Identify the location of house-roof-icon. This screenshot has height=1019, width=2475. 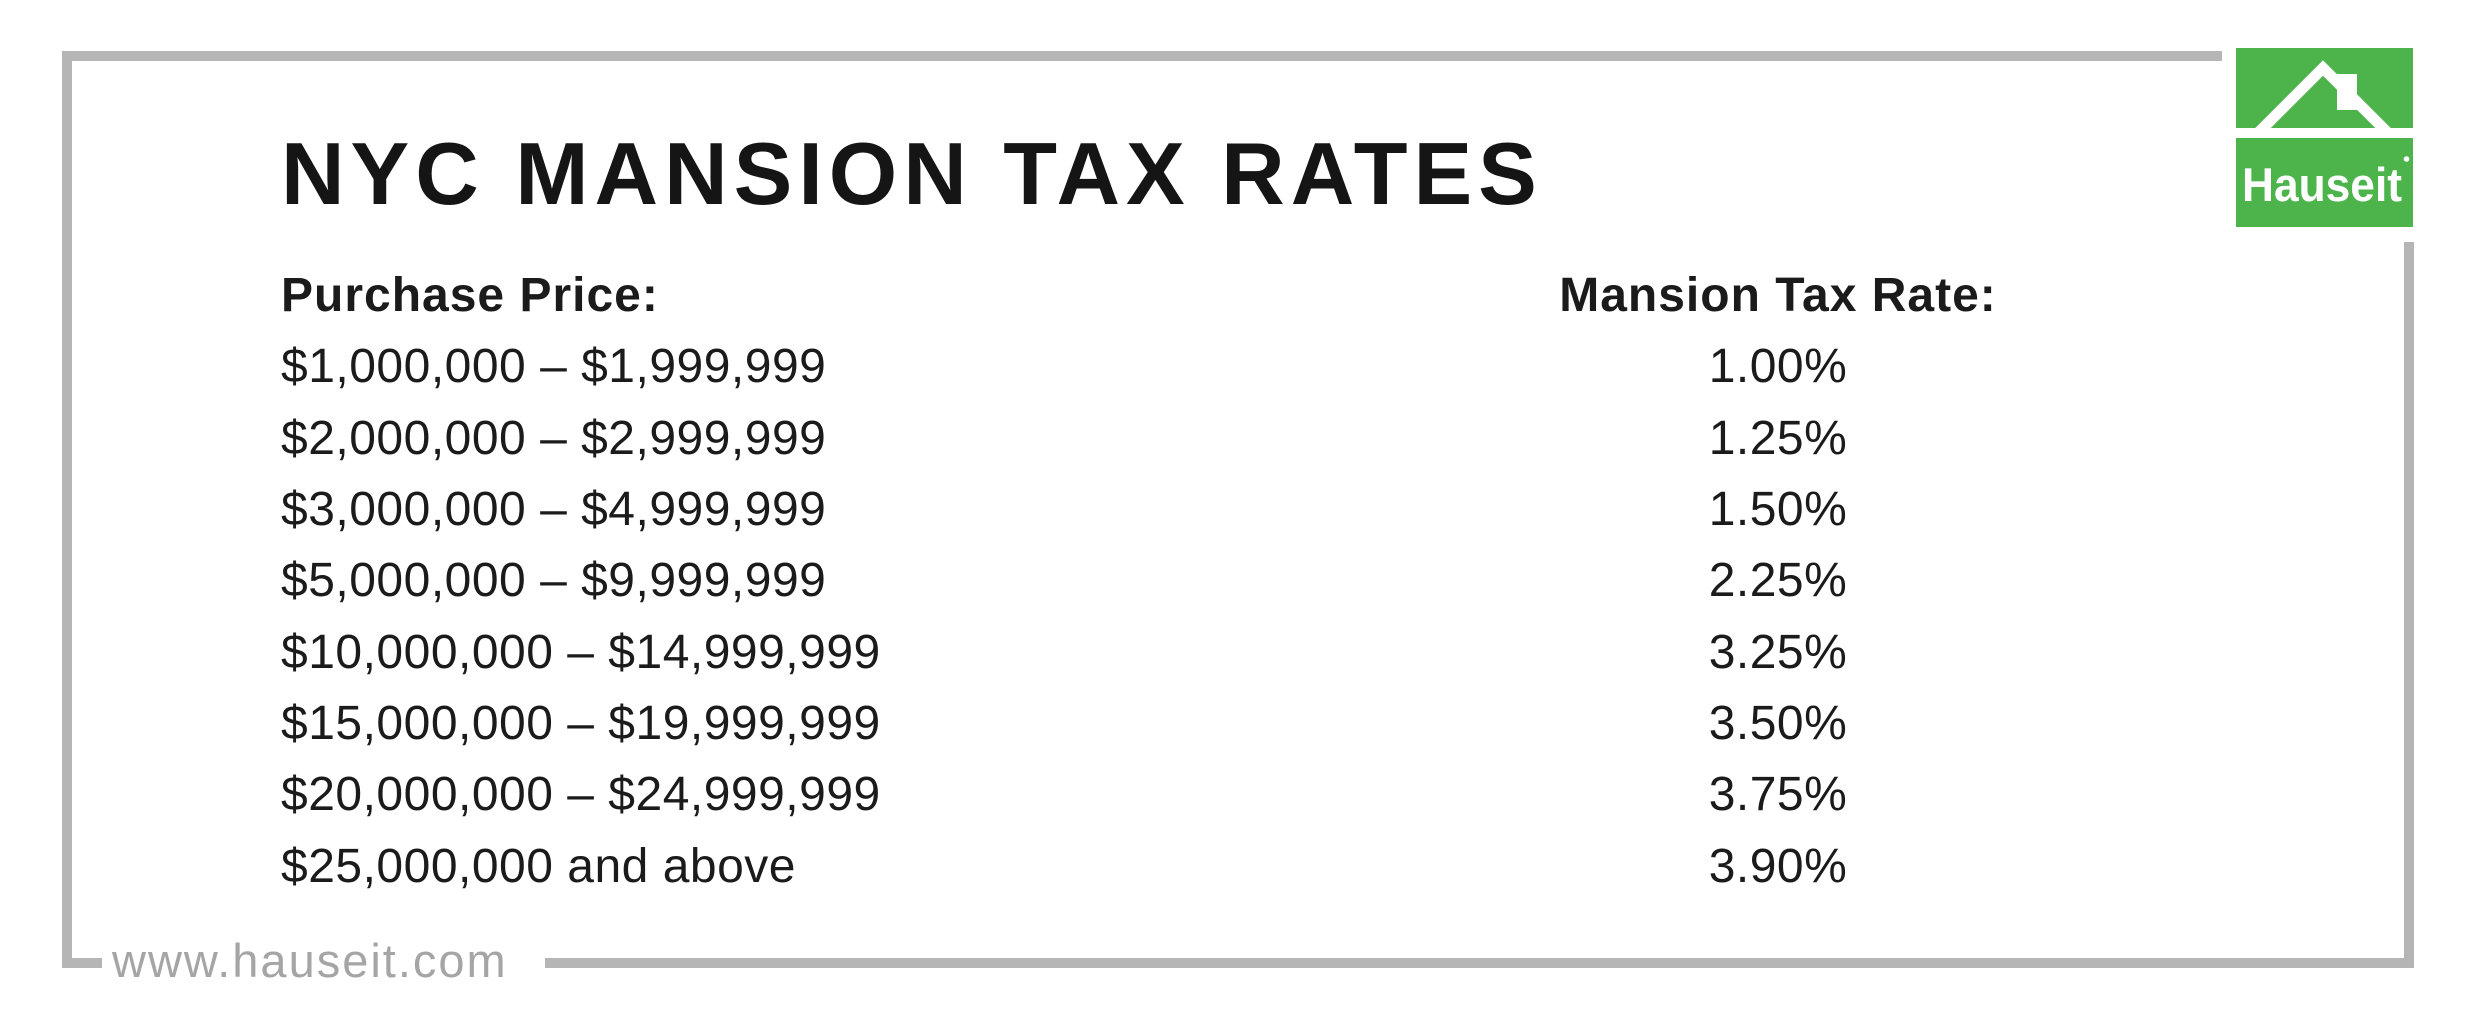
(2324, 99).